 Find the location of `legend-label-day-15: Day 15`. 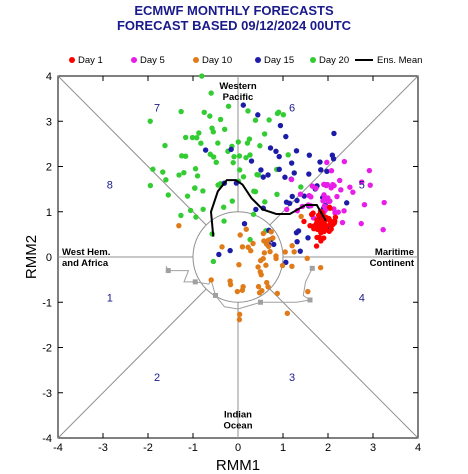

legend-label-day-15: Day 15 is located at coordinates (279, 60).